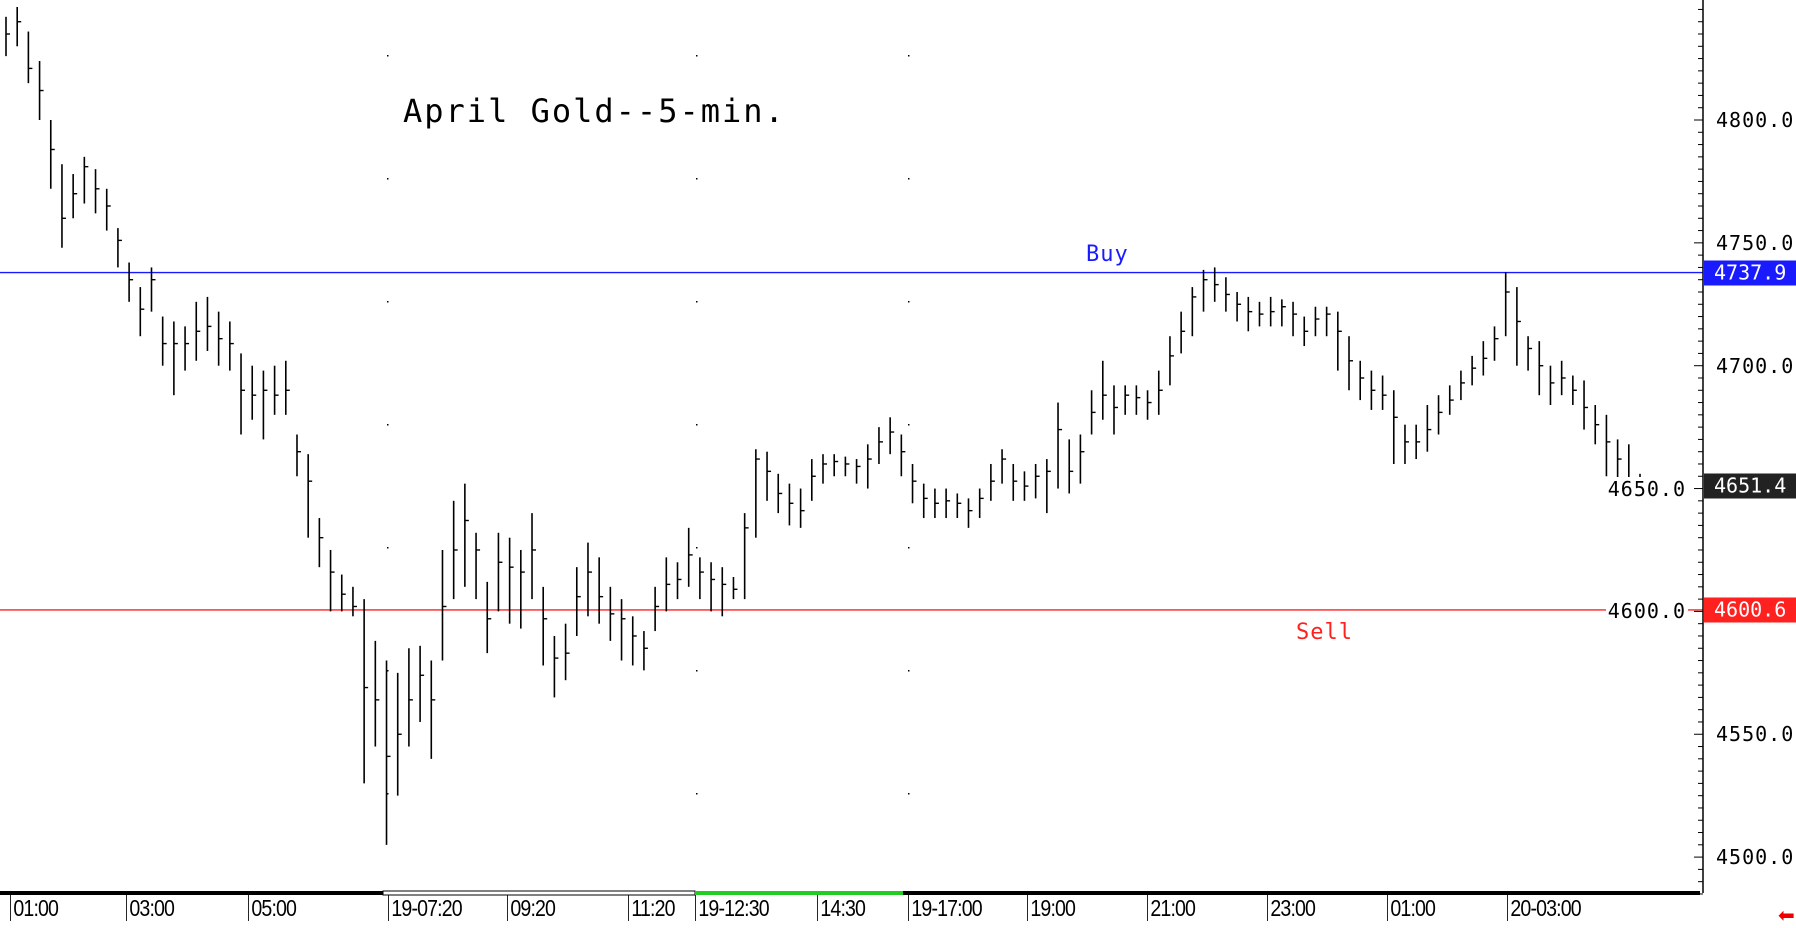  What do you see at coordinates (1755, 734) in the screenshot?
I see `y-tick-label: 4550.0` at bounding box center [1755, 734].